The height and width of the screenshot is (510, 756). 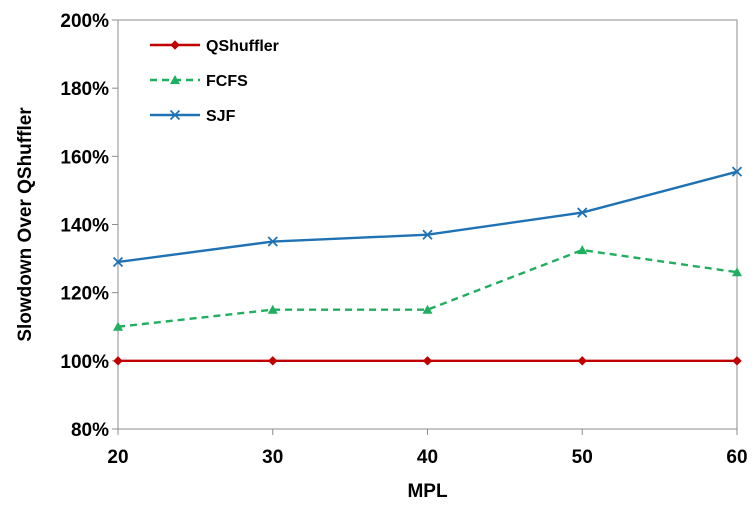 What do you see at coordinates (736, 457) in the screenshot?
I see `x-tick-label: 60` at bounding box center [736, 457].